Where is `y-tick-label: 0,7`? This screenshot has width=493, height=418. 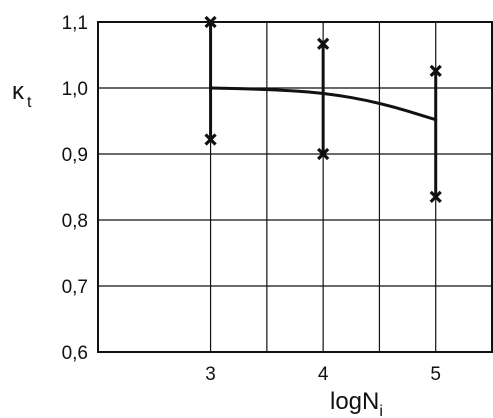 y-tick-label: 0,7 is located at coordinates (75, 287).